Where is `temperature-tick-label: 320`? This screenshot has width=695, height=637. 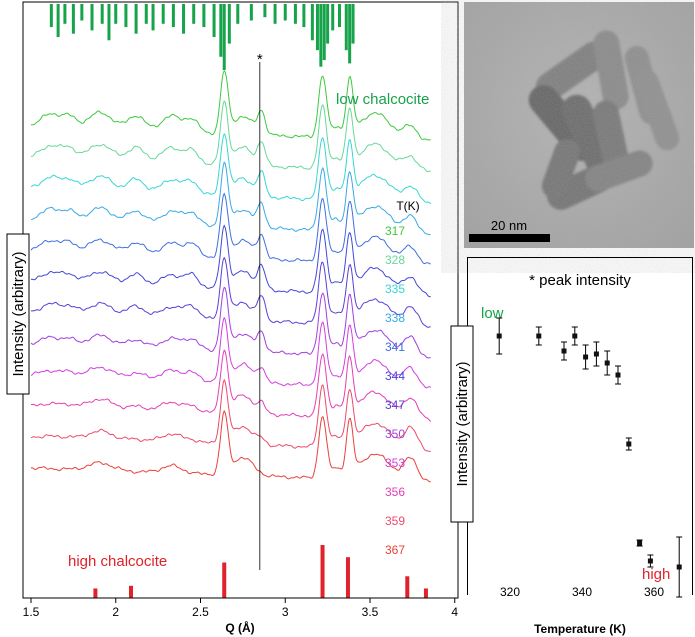
temperature-tick-label: 320 is located at coordinates (510, 592).